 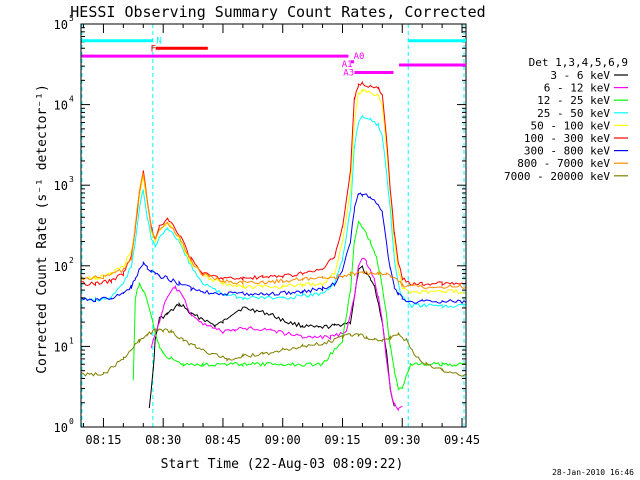 What do you see at coordinates (571, 125) in the screenshot?
I see `legend-label: 50 - 100 keV` at bounding box center [571, 125].